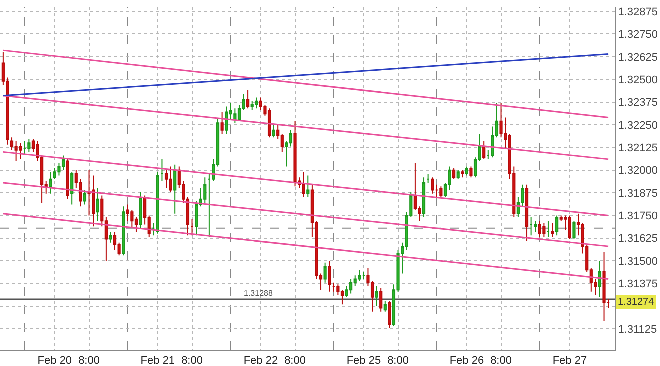  What do you see at coordinates (638, 262) in the screenshot?
I see `y-tick-label: 1.31500` at bounding box center [638, 262].